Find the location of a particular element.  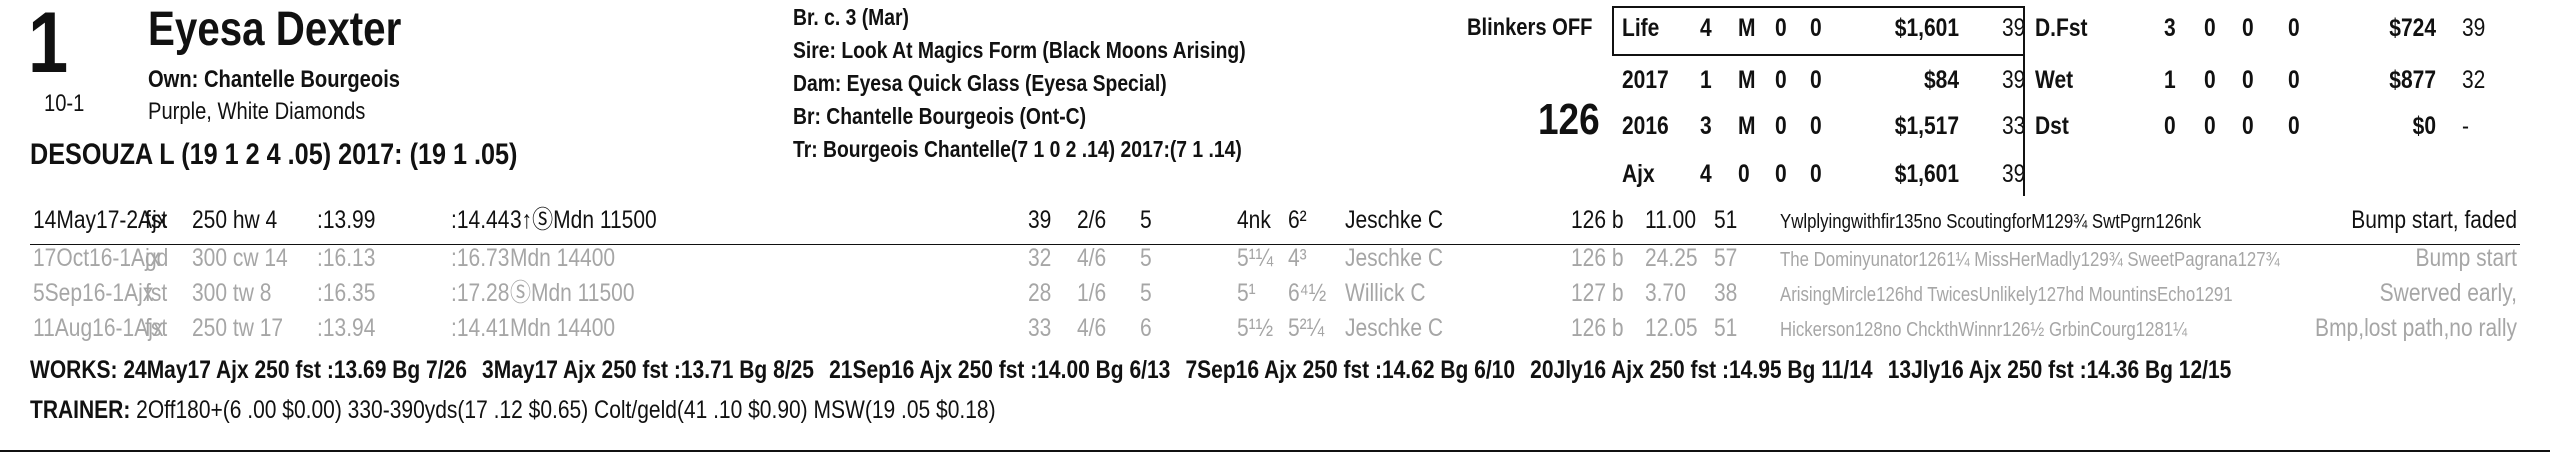

record-box-top is located at coordinates (1818, 7).